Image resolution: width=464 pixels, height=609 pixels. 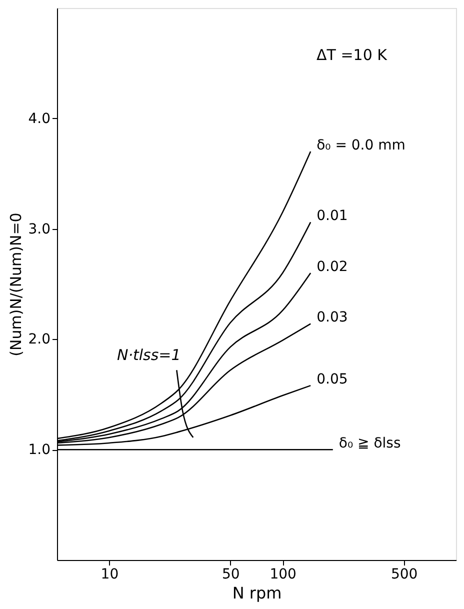 What do you see at coordinates (39, 340) in the screenshot?
I see `y-tick-label: 2.0` at bounding box center [39, 340].